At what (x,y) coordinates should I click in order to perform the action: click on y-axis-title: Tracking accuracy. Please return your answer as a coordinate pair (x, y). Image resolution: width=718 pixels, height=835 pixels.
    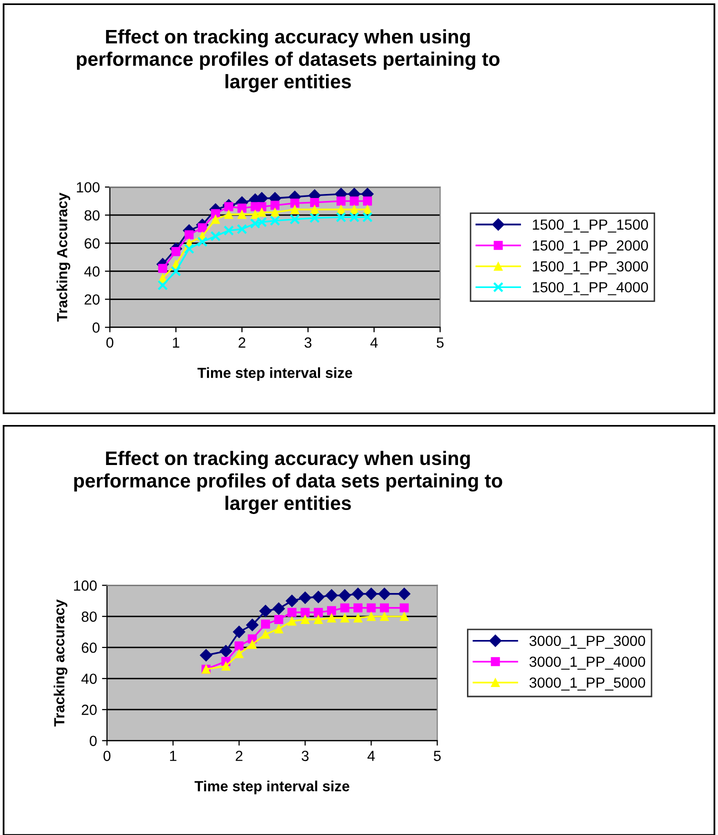
    Looking at the image, I should click on (61, 662).